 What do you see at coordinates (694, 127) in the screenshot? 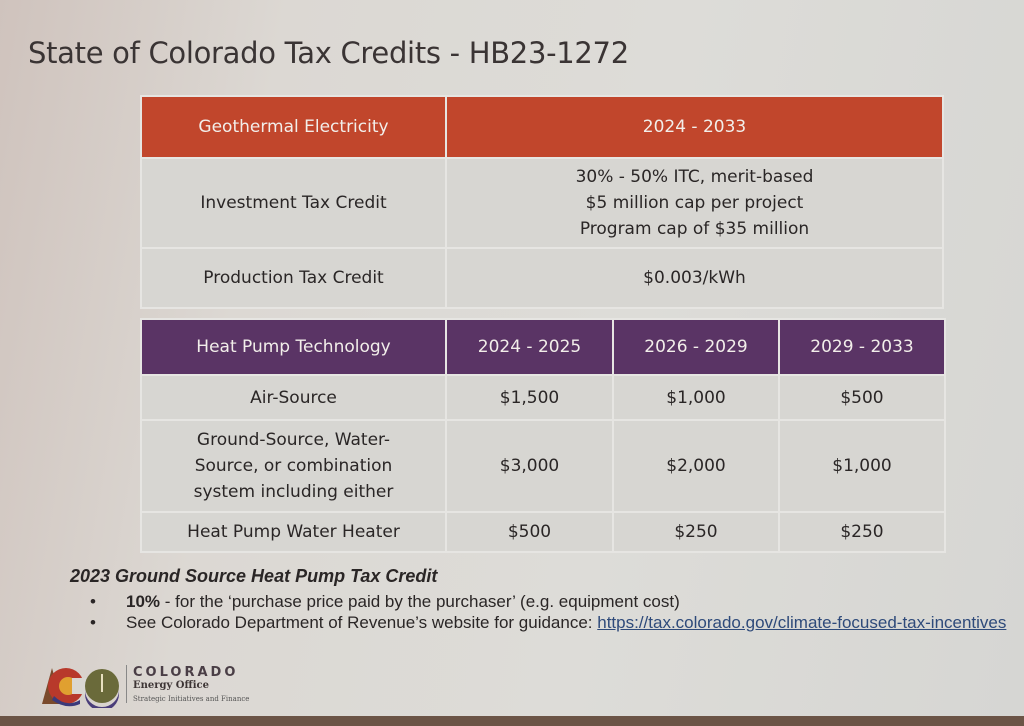
I see `header-cell: 2024 - 2033` at bounding box center [694, 127].